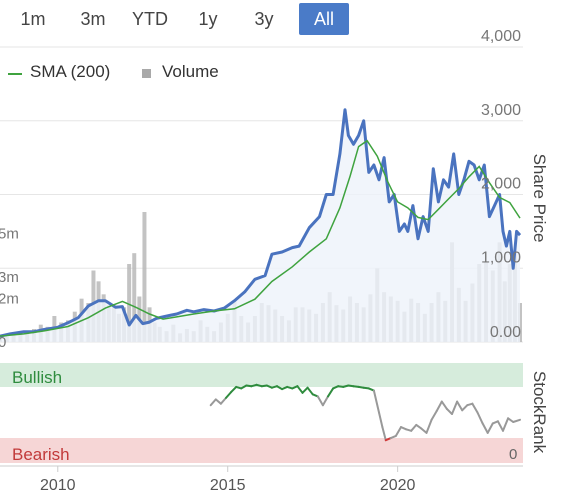 This screenshot has height=493, width=561. I want to click on range-button-ytd: YTD, so click(150, 19).